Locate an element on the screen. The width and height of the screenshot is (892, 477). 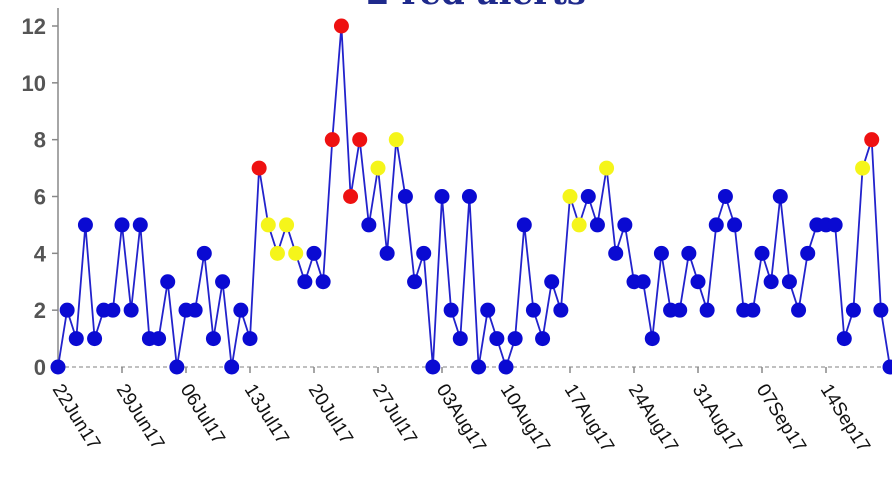
x-tick-label: 22Jun17 is located at coordinates (76, 417).